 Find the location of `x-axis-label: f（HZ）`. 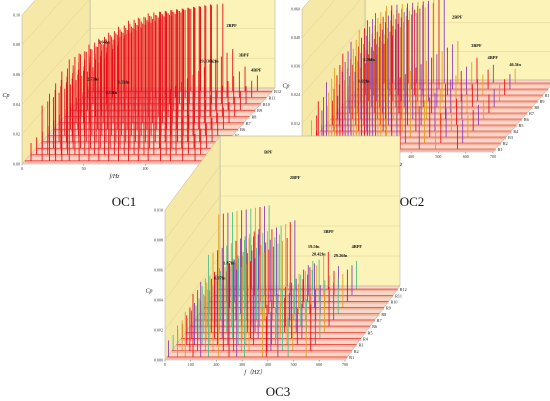

x-axis-label: f（HZ） is located at coordinates (254, 372).